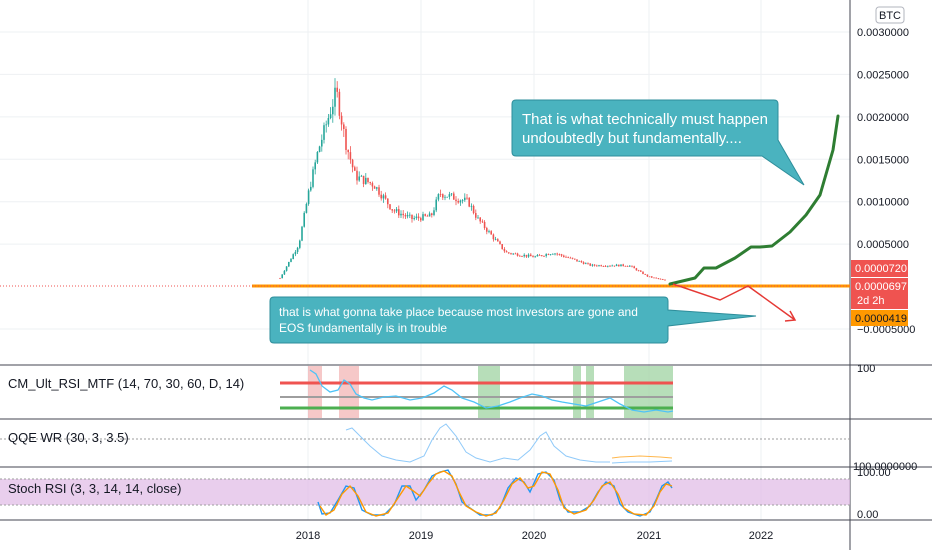 This screenshot has width=932, height=550. Describe the element at coordinates (425, 492) in the screenshot. I see `stoch-band` at that location.